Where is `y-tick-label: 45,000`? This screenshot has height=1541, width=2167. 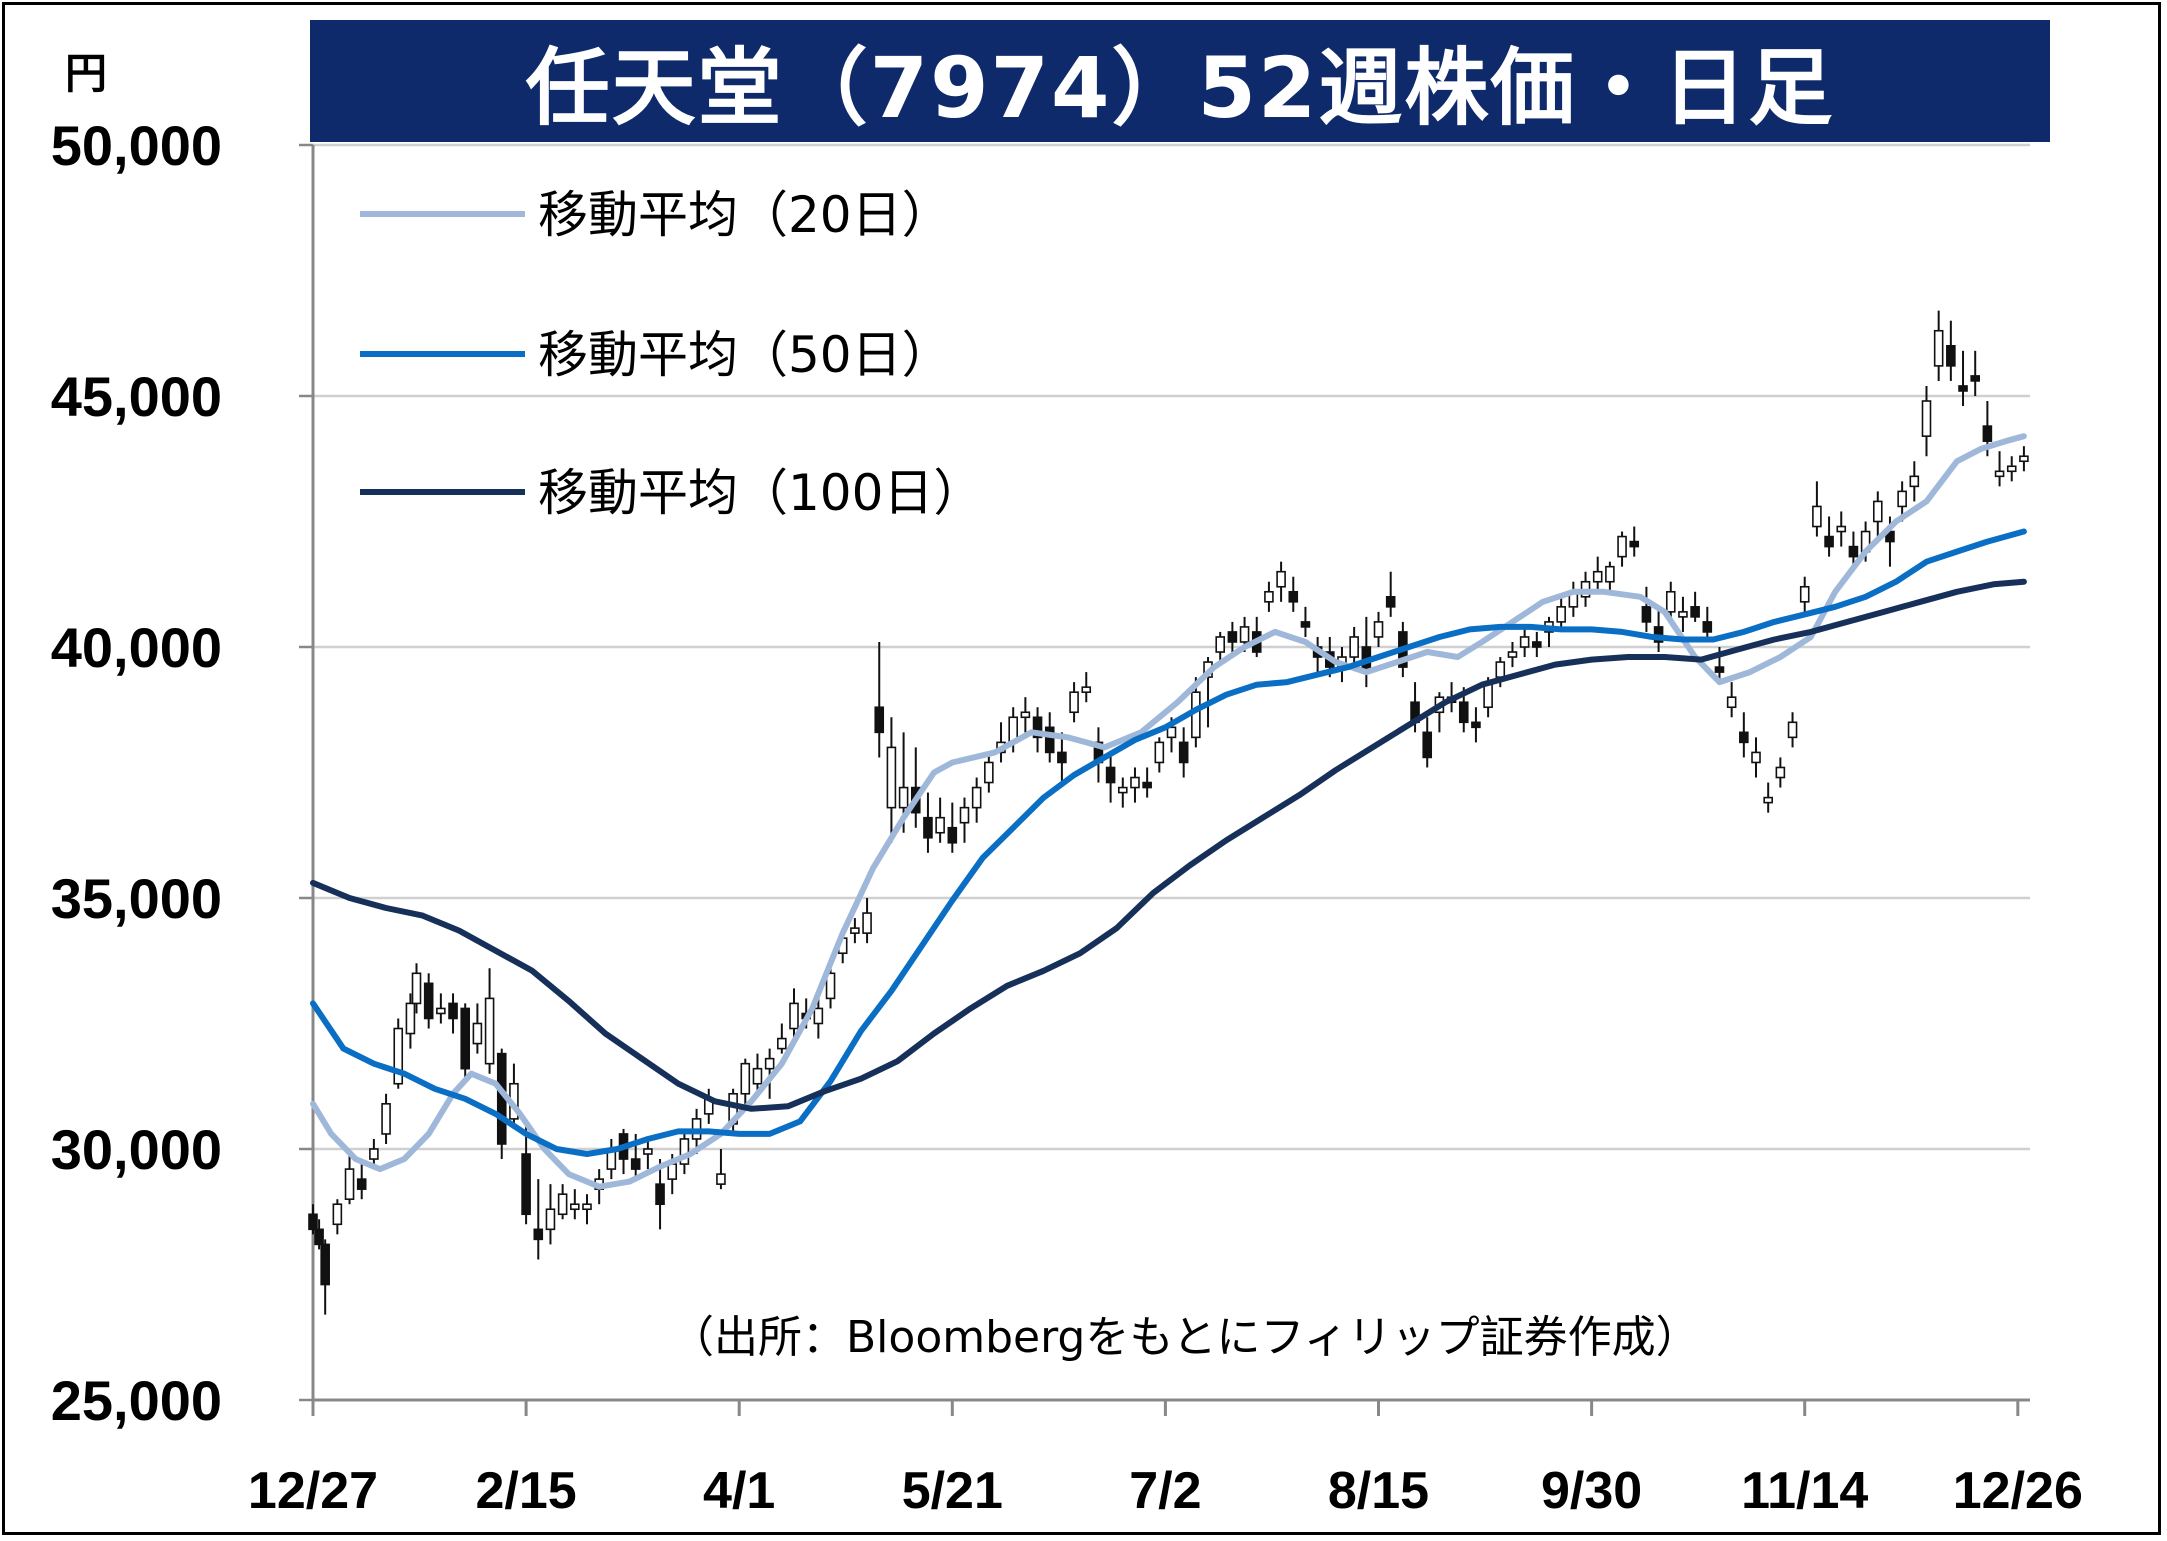 y-tick-label: 45,000 is located at coordinates (136, 396).